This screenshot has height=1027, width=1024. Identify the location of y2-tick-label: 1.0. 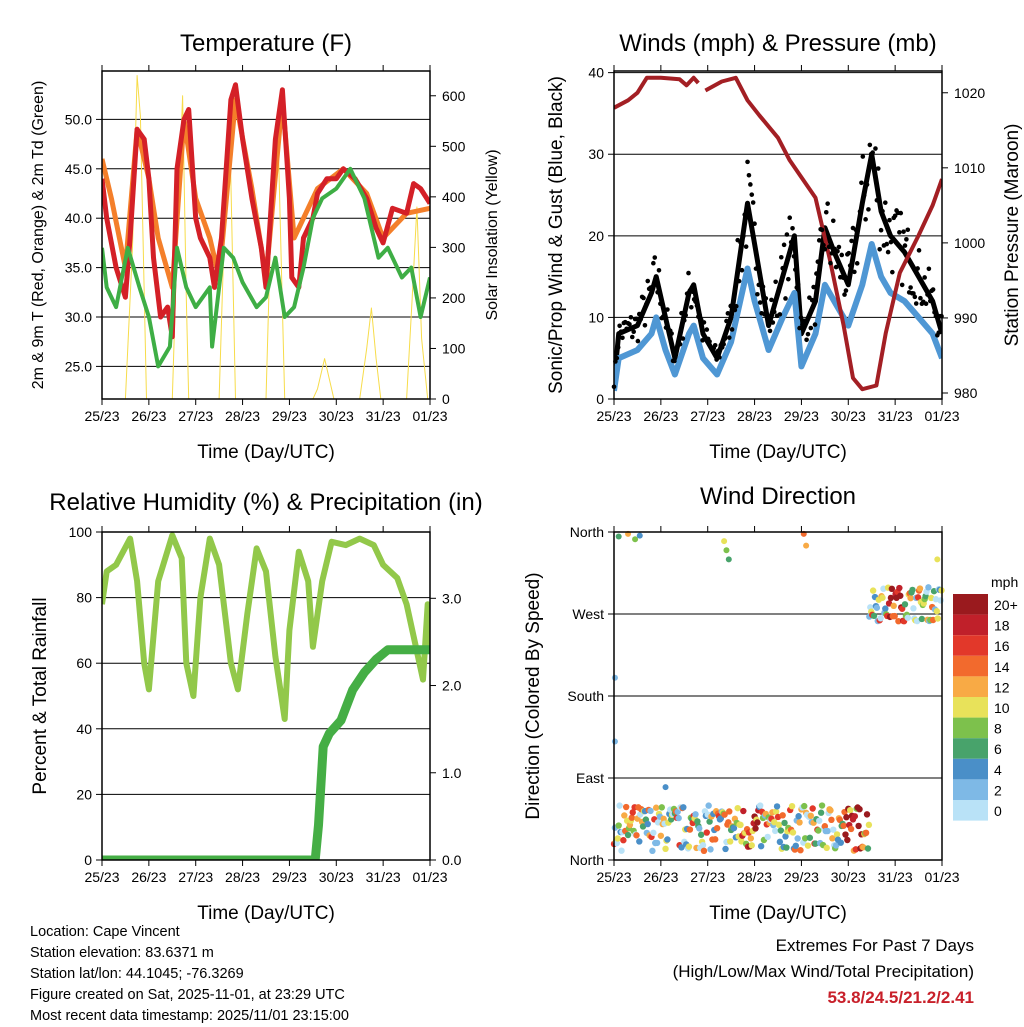
(452, 773).